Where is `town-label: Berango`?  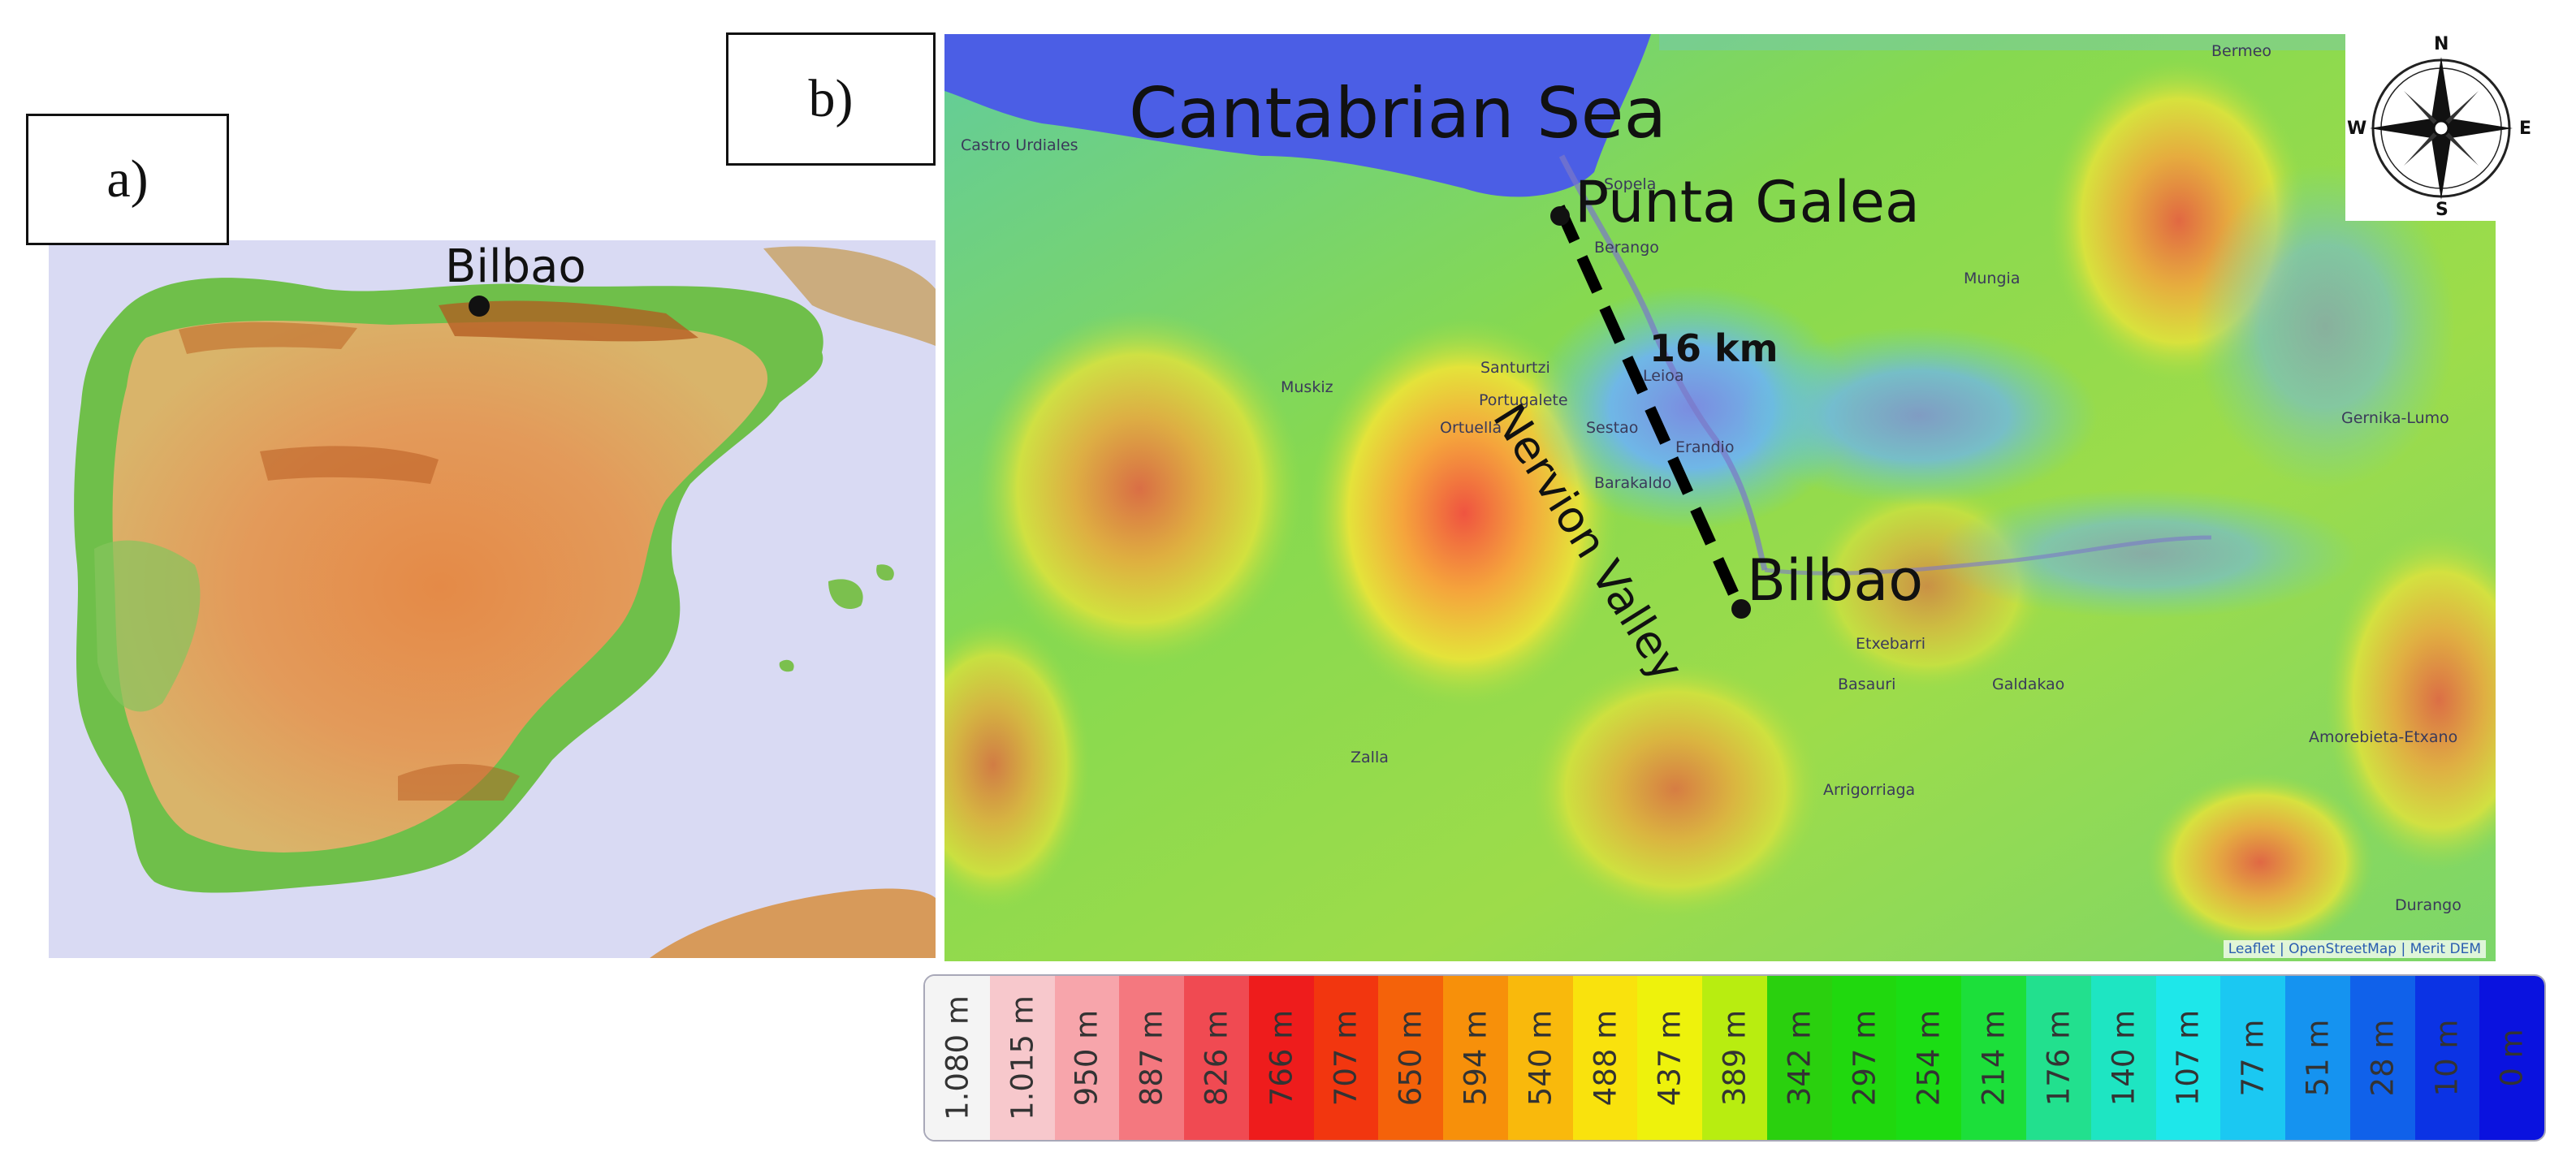
town-label: Berango is located at coordinates (1627, 248).